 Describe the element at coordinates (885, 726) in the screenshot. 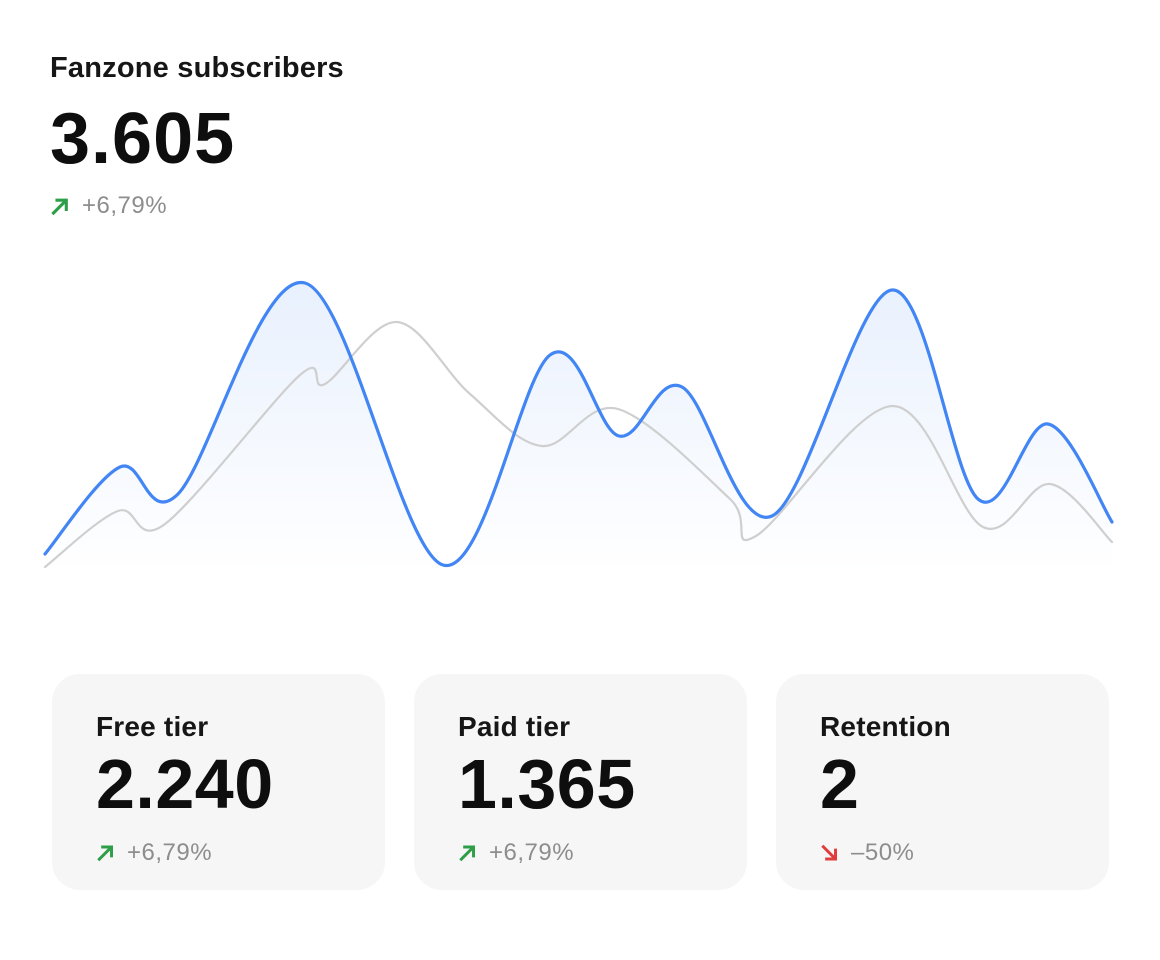

I see `card-label: Retention` at that location.